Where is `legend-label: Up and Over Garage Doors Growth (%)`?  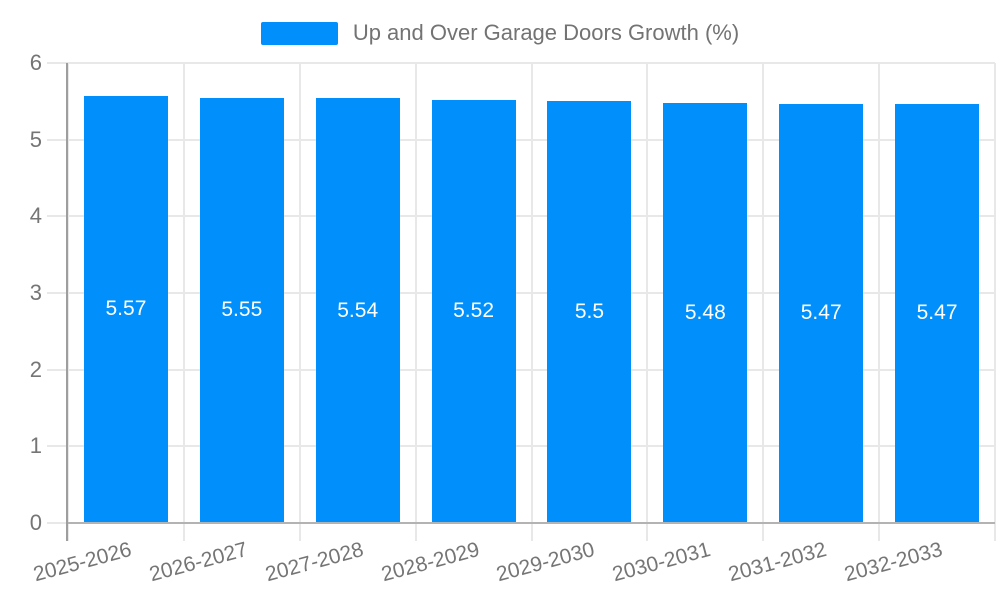 legend-label: Up and Over Garage Doors Growth (%) is located at coordinates (546, 32).